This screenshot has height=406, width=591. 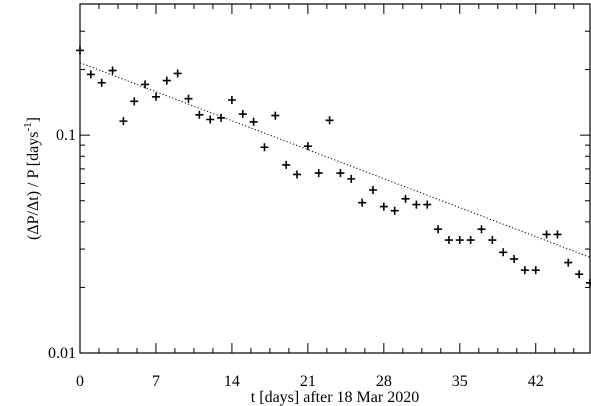 I want to click on x-tick-label: 21, so click(x=308, y=381).